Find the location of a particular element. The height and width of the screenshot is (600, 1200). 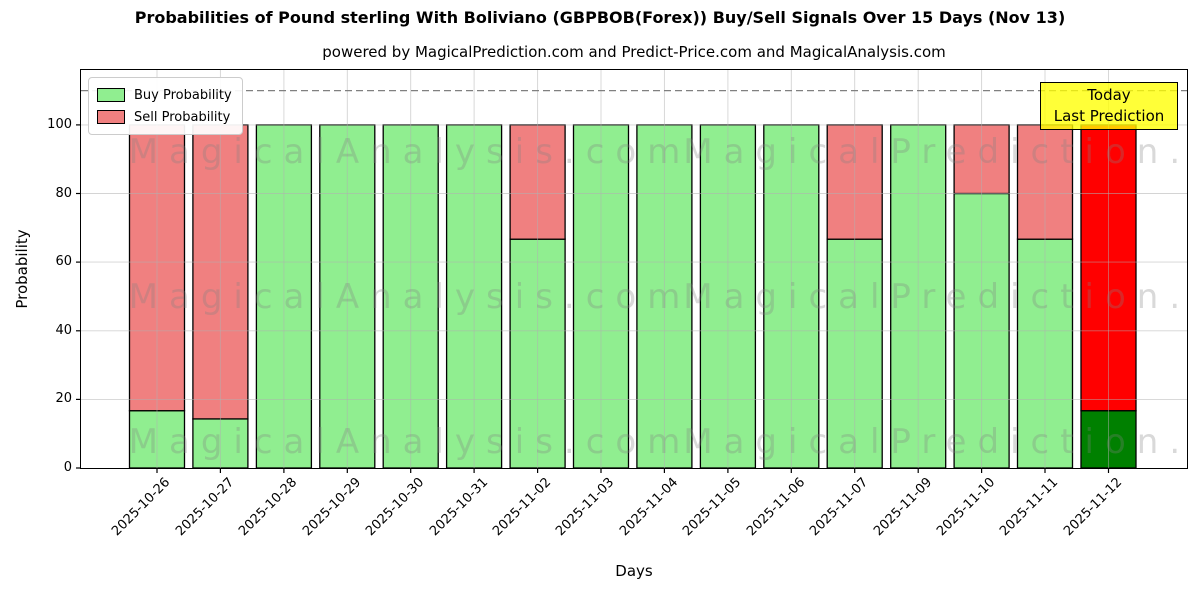

annotation-line: Today is located at coordinates (1109, 95).